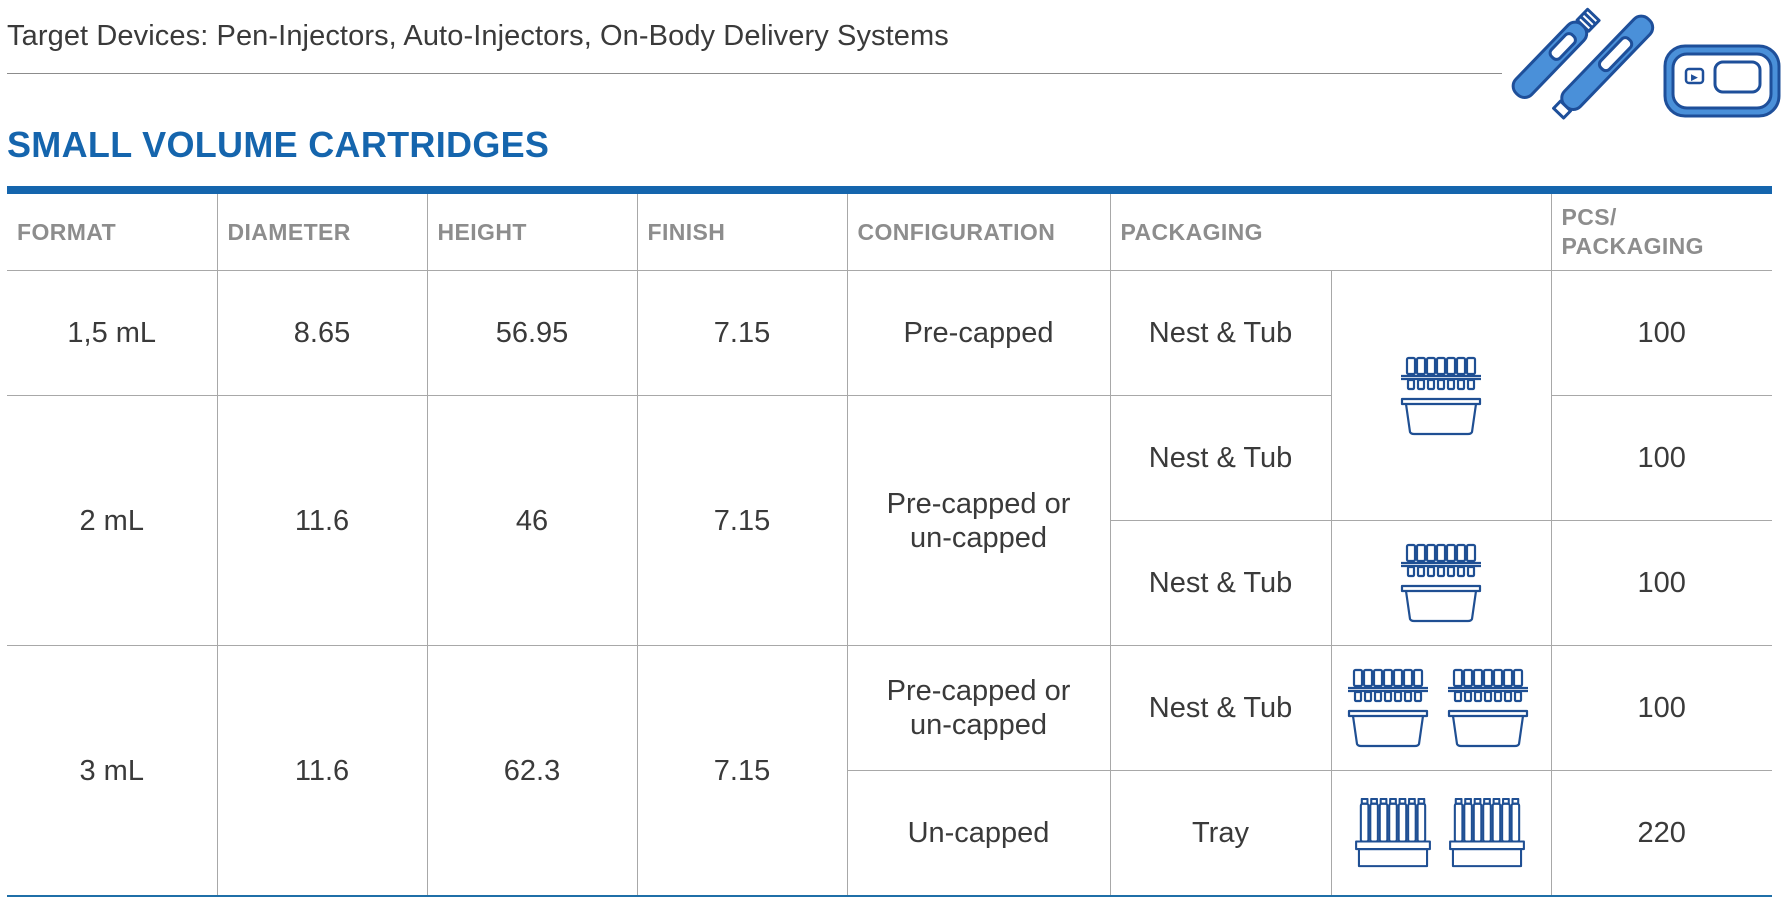 The height and width of the screenshot is (912, 1785). I want to click on header-packaging: PACKAGING, so click(1331, 232).